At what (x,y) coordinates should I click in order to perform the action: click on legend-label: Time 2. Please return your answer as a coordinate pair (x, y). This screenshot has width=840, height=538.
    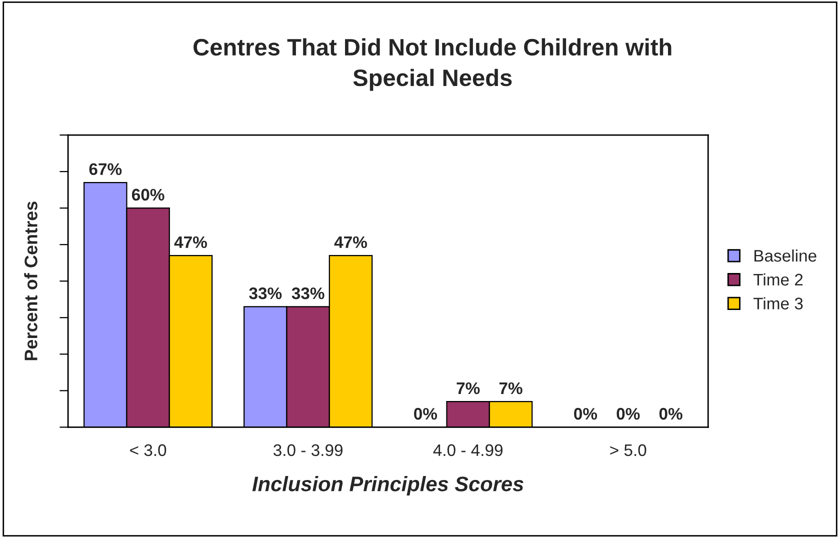
    Looking at the image, I should click on (778, 279).